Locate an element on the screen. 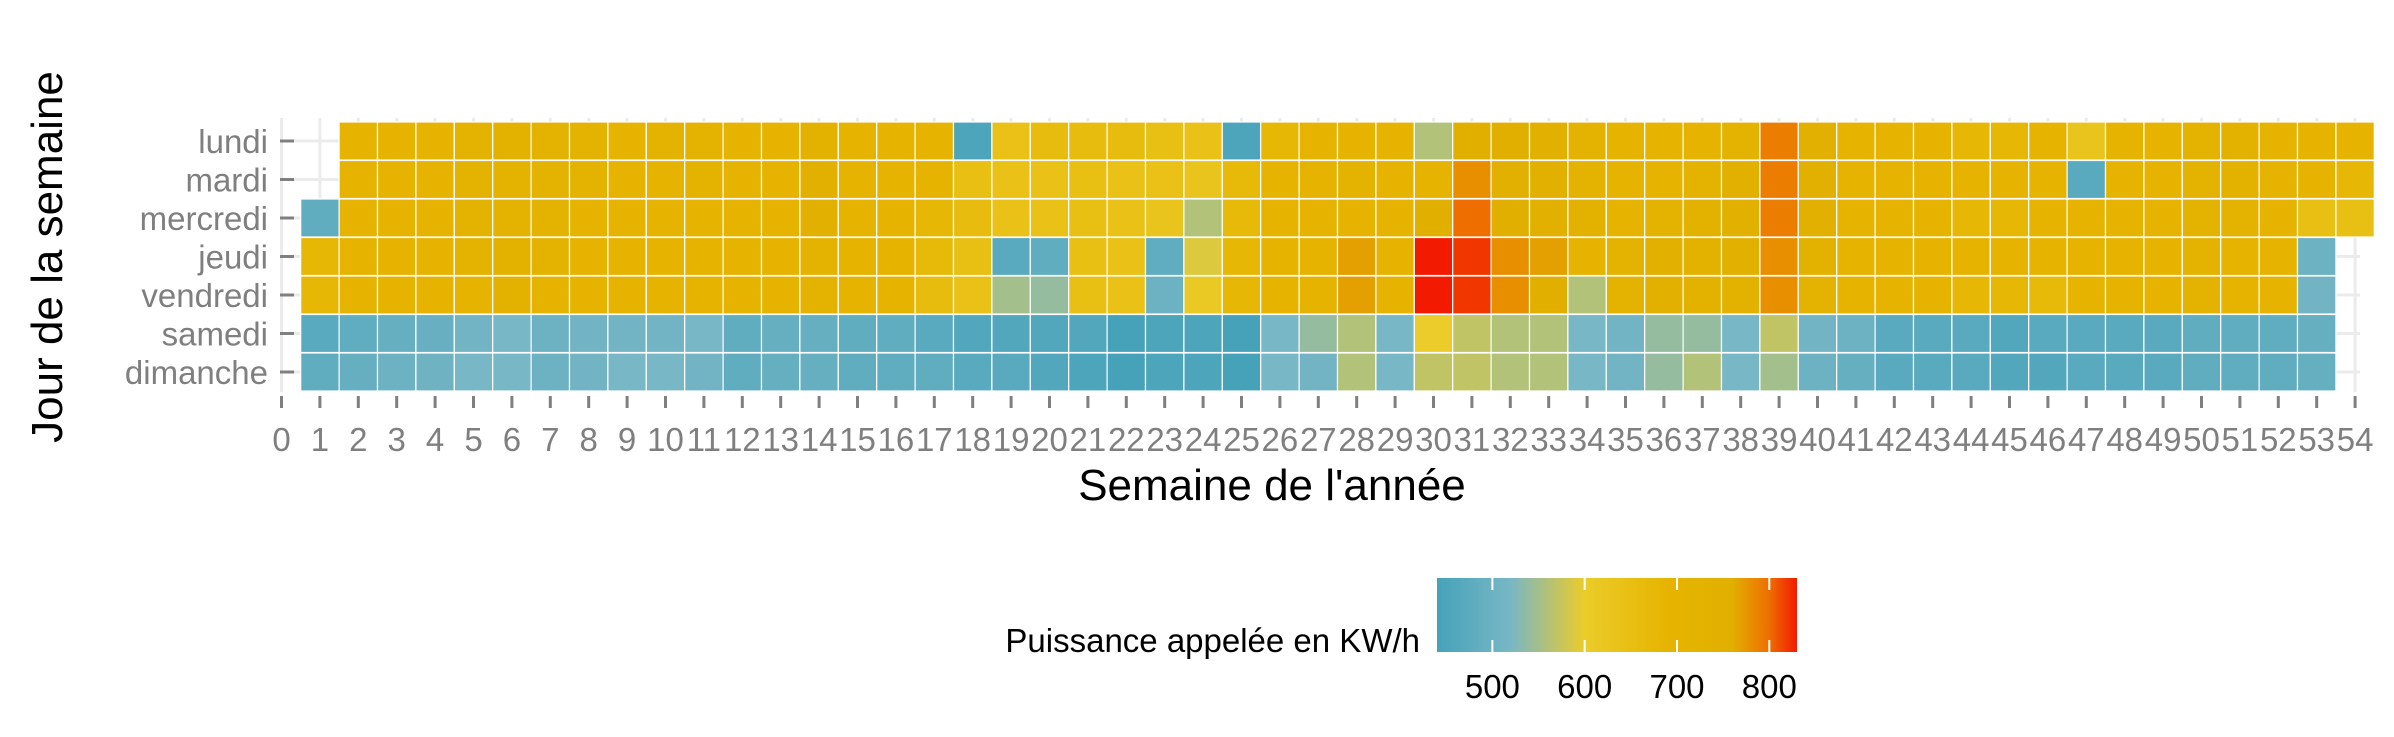 This screenshot has height=737, width=2394. cell-dimanche-w1 is located at coordinates (320, 372).